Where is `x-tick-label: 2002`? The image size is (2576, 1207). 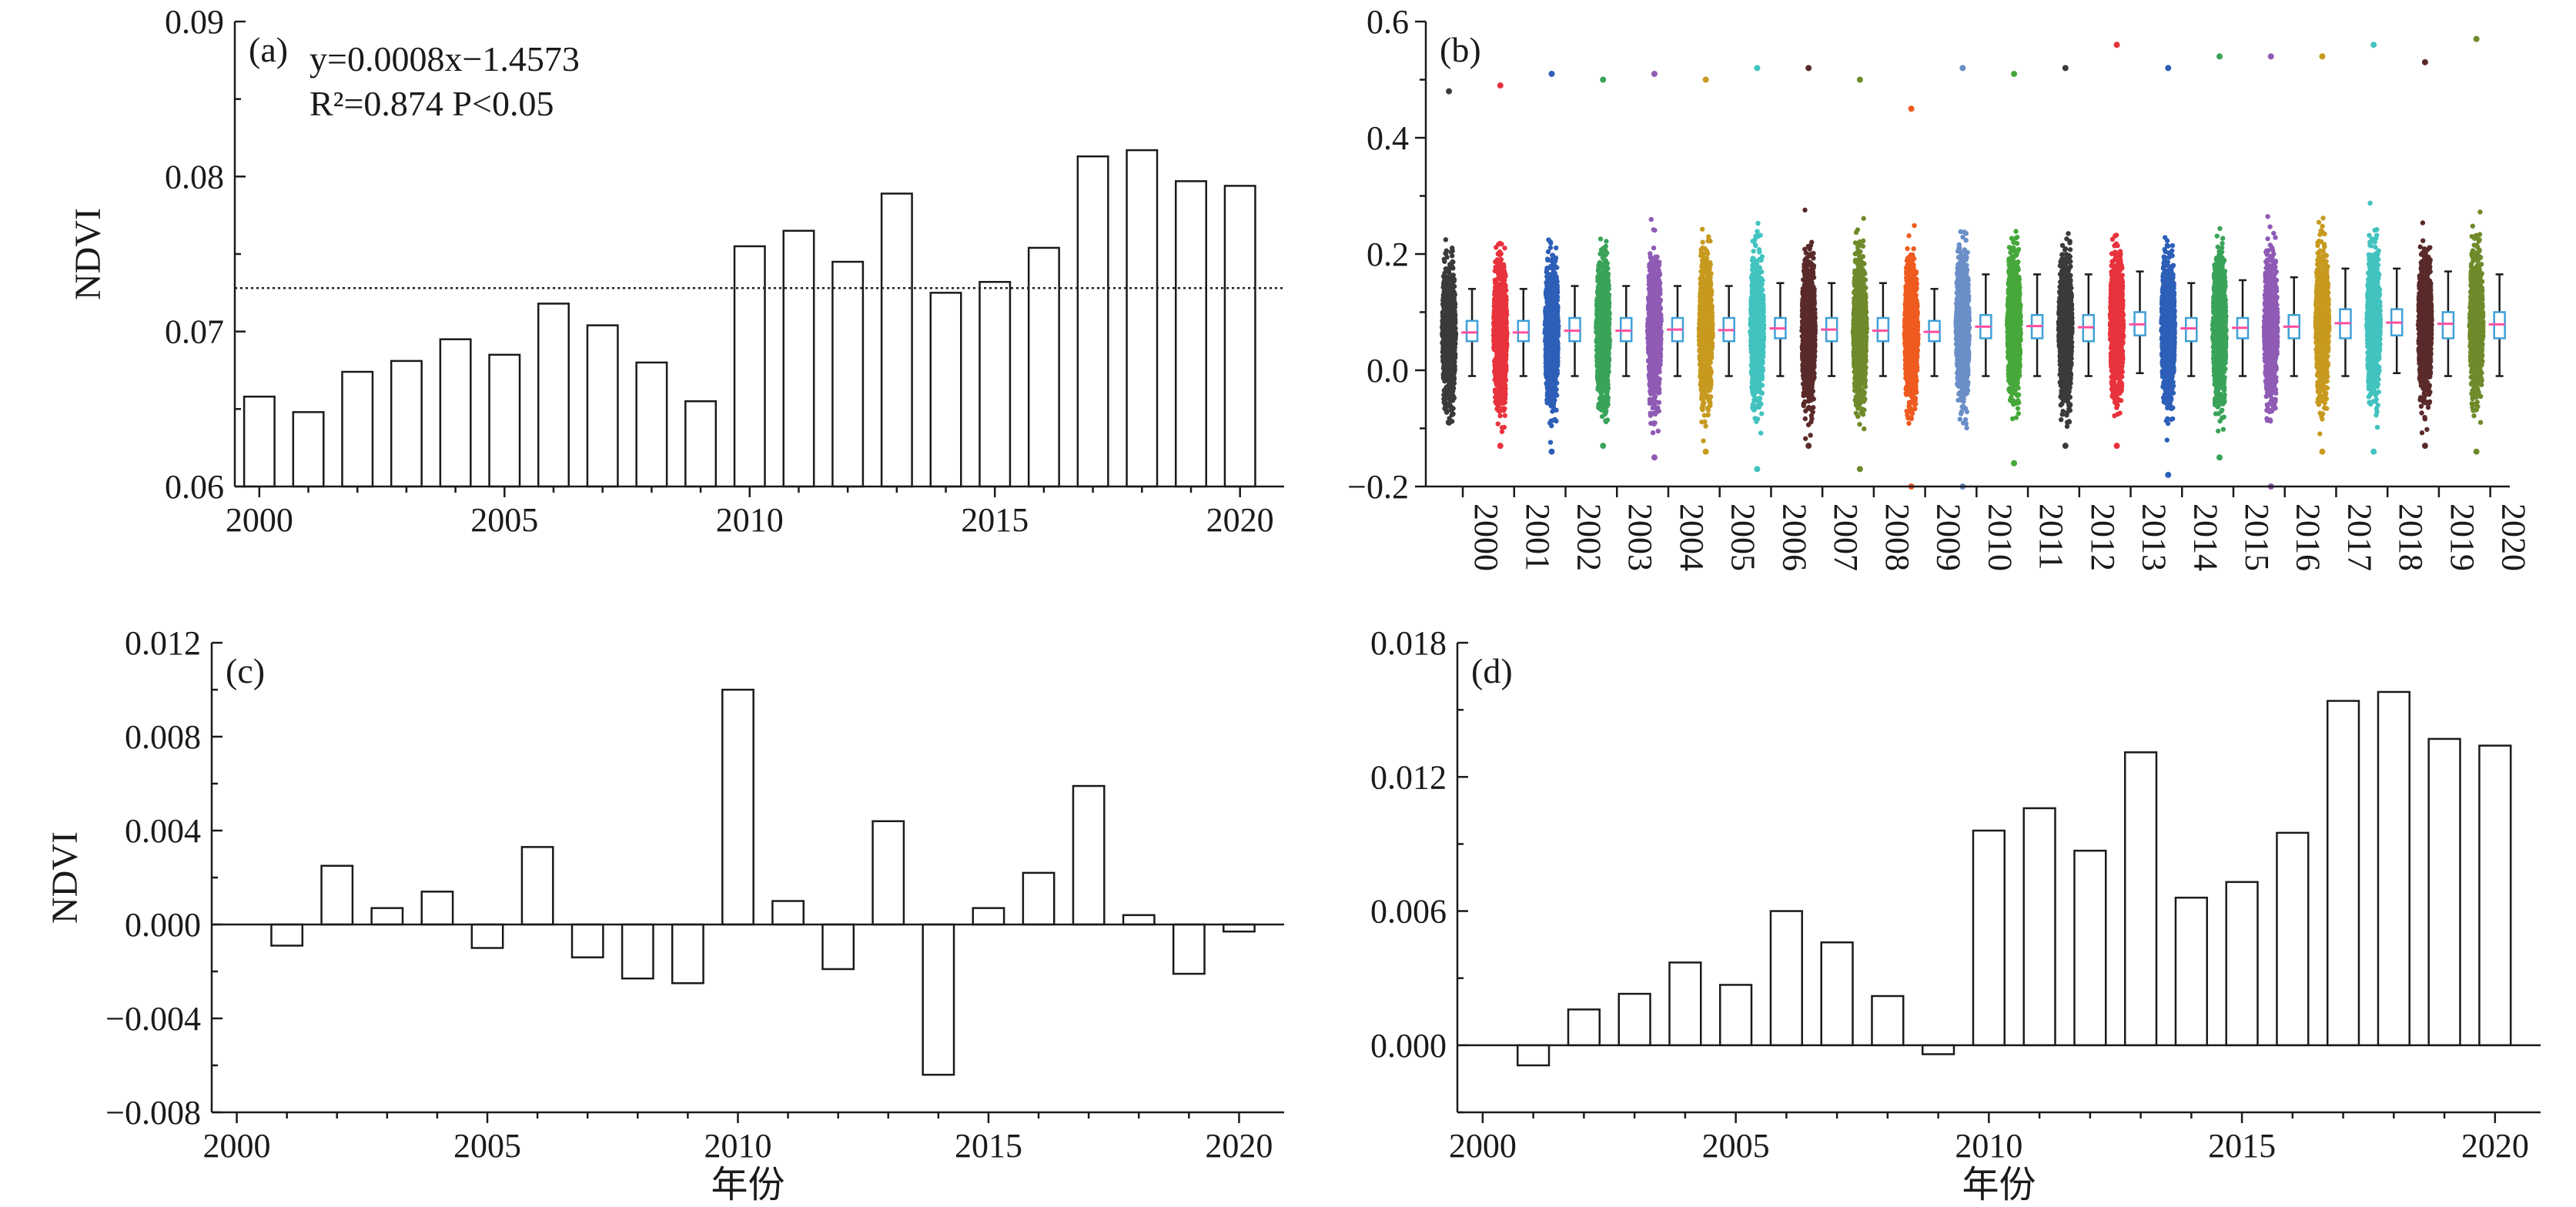
x-tick-label: 2002 is located at coordinates (1590, 537).